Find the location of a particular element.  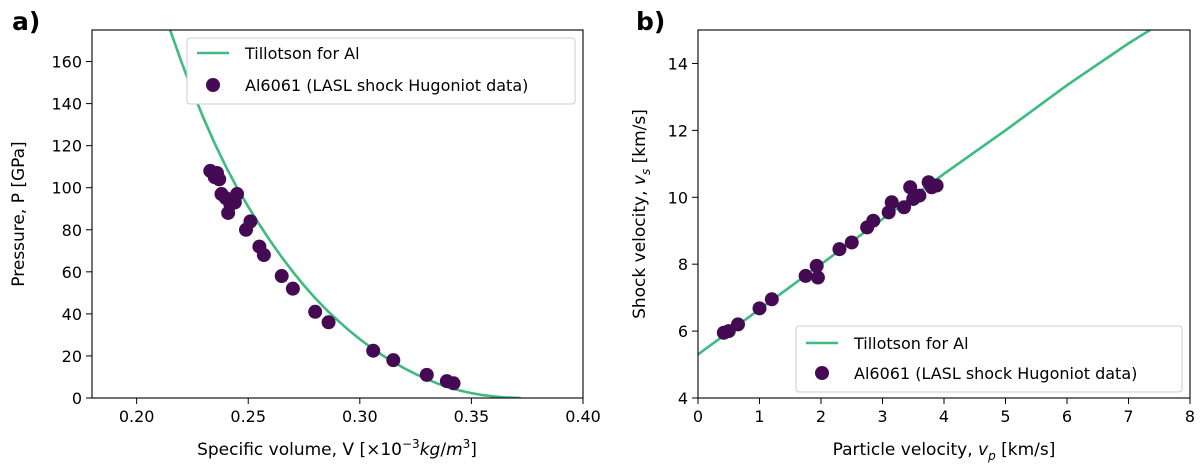

x-tick-label: 2 is located at coordinates (821, 416).